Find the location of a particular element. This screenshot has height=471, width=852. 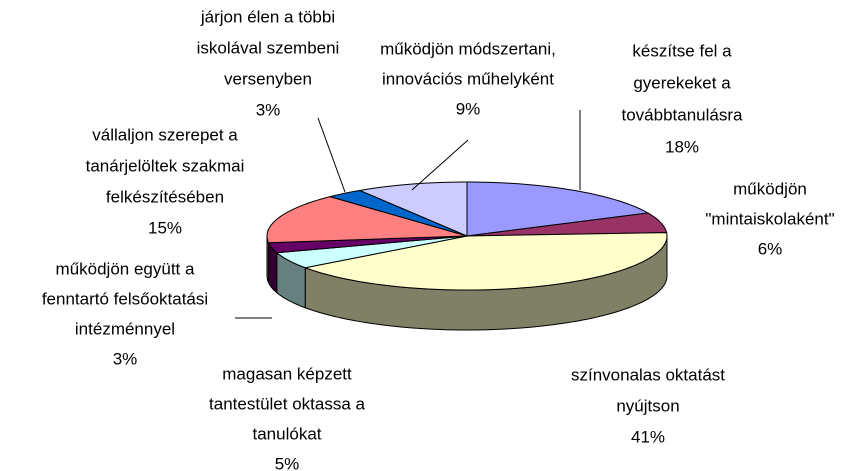

value-label: 5% is located at coordinates (287, 462).